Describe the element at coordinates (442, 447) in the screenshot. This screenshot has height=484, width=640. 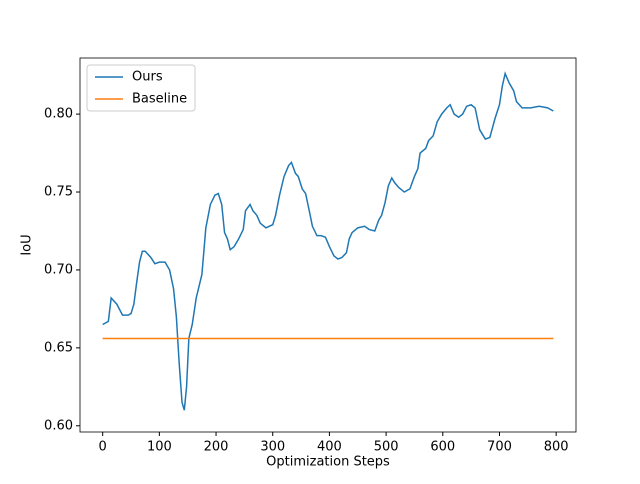
I see `x-tick-label: 600` at that location.